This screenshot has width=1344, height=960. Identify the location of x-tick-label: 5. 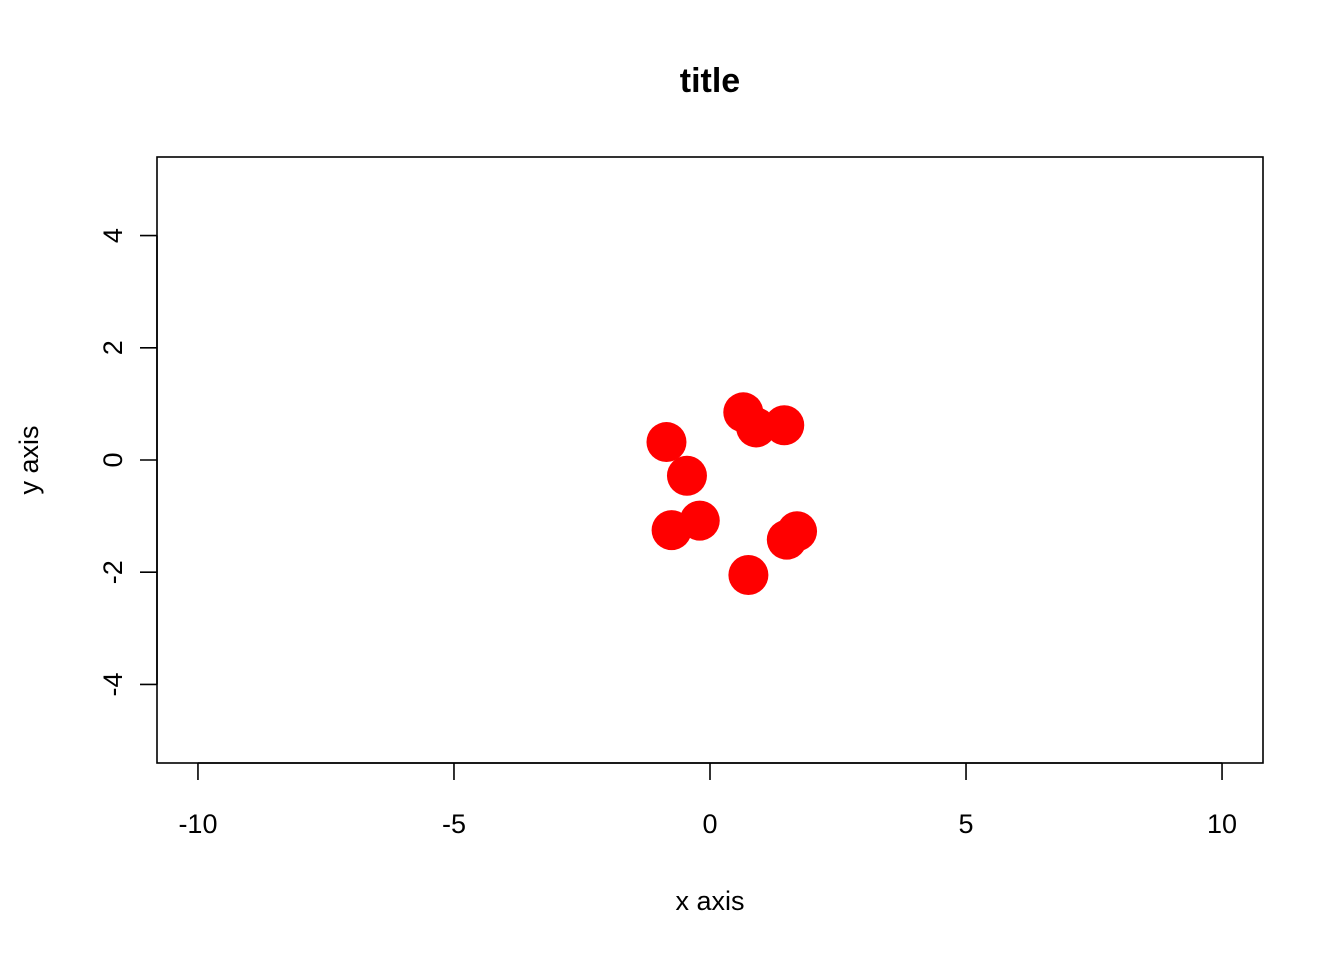
(966, 824).